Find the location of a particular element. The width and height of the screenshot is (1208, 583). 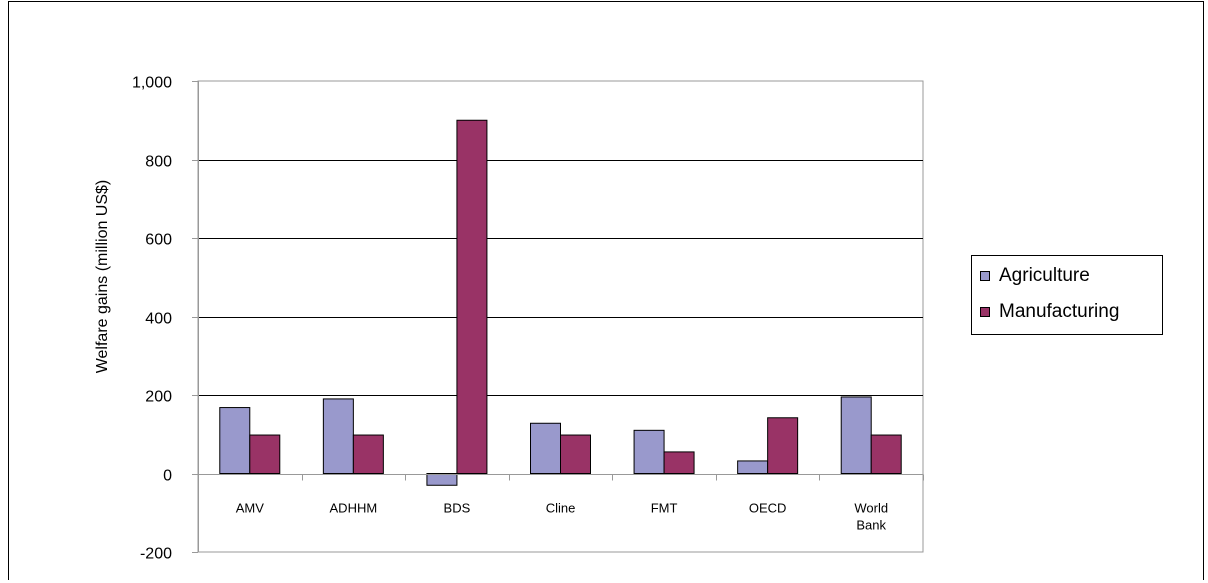

y-tick-label: -200 is located at coordinates (156, 554).